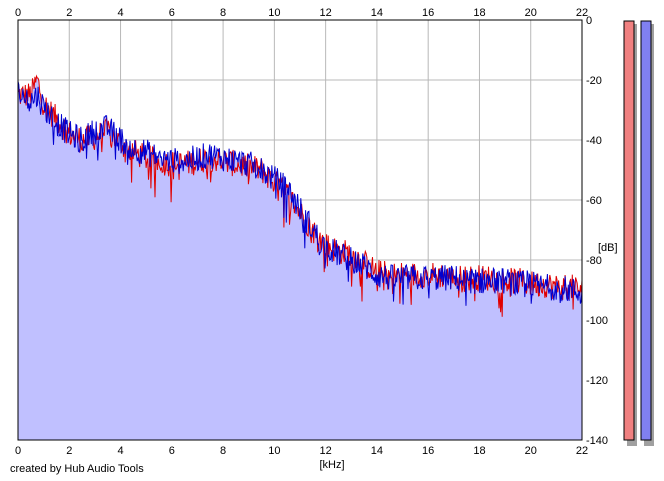  Describe the element at coordinates (172, 451) in the screenshot. I see `x-tick-label-bottom: 6` at that location.